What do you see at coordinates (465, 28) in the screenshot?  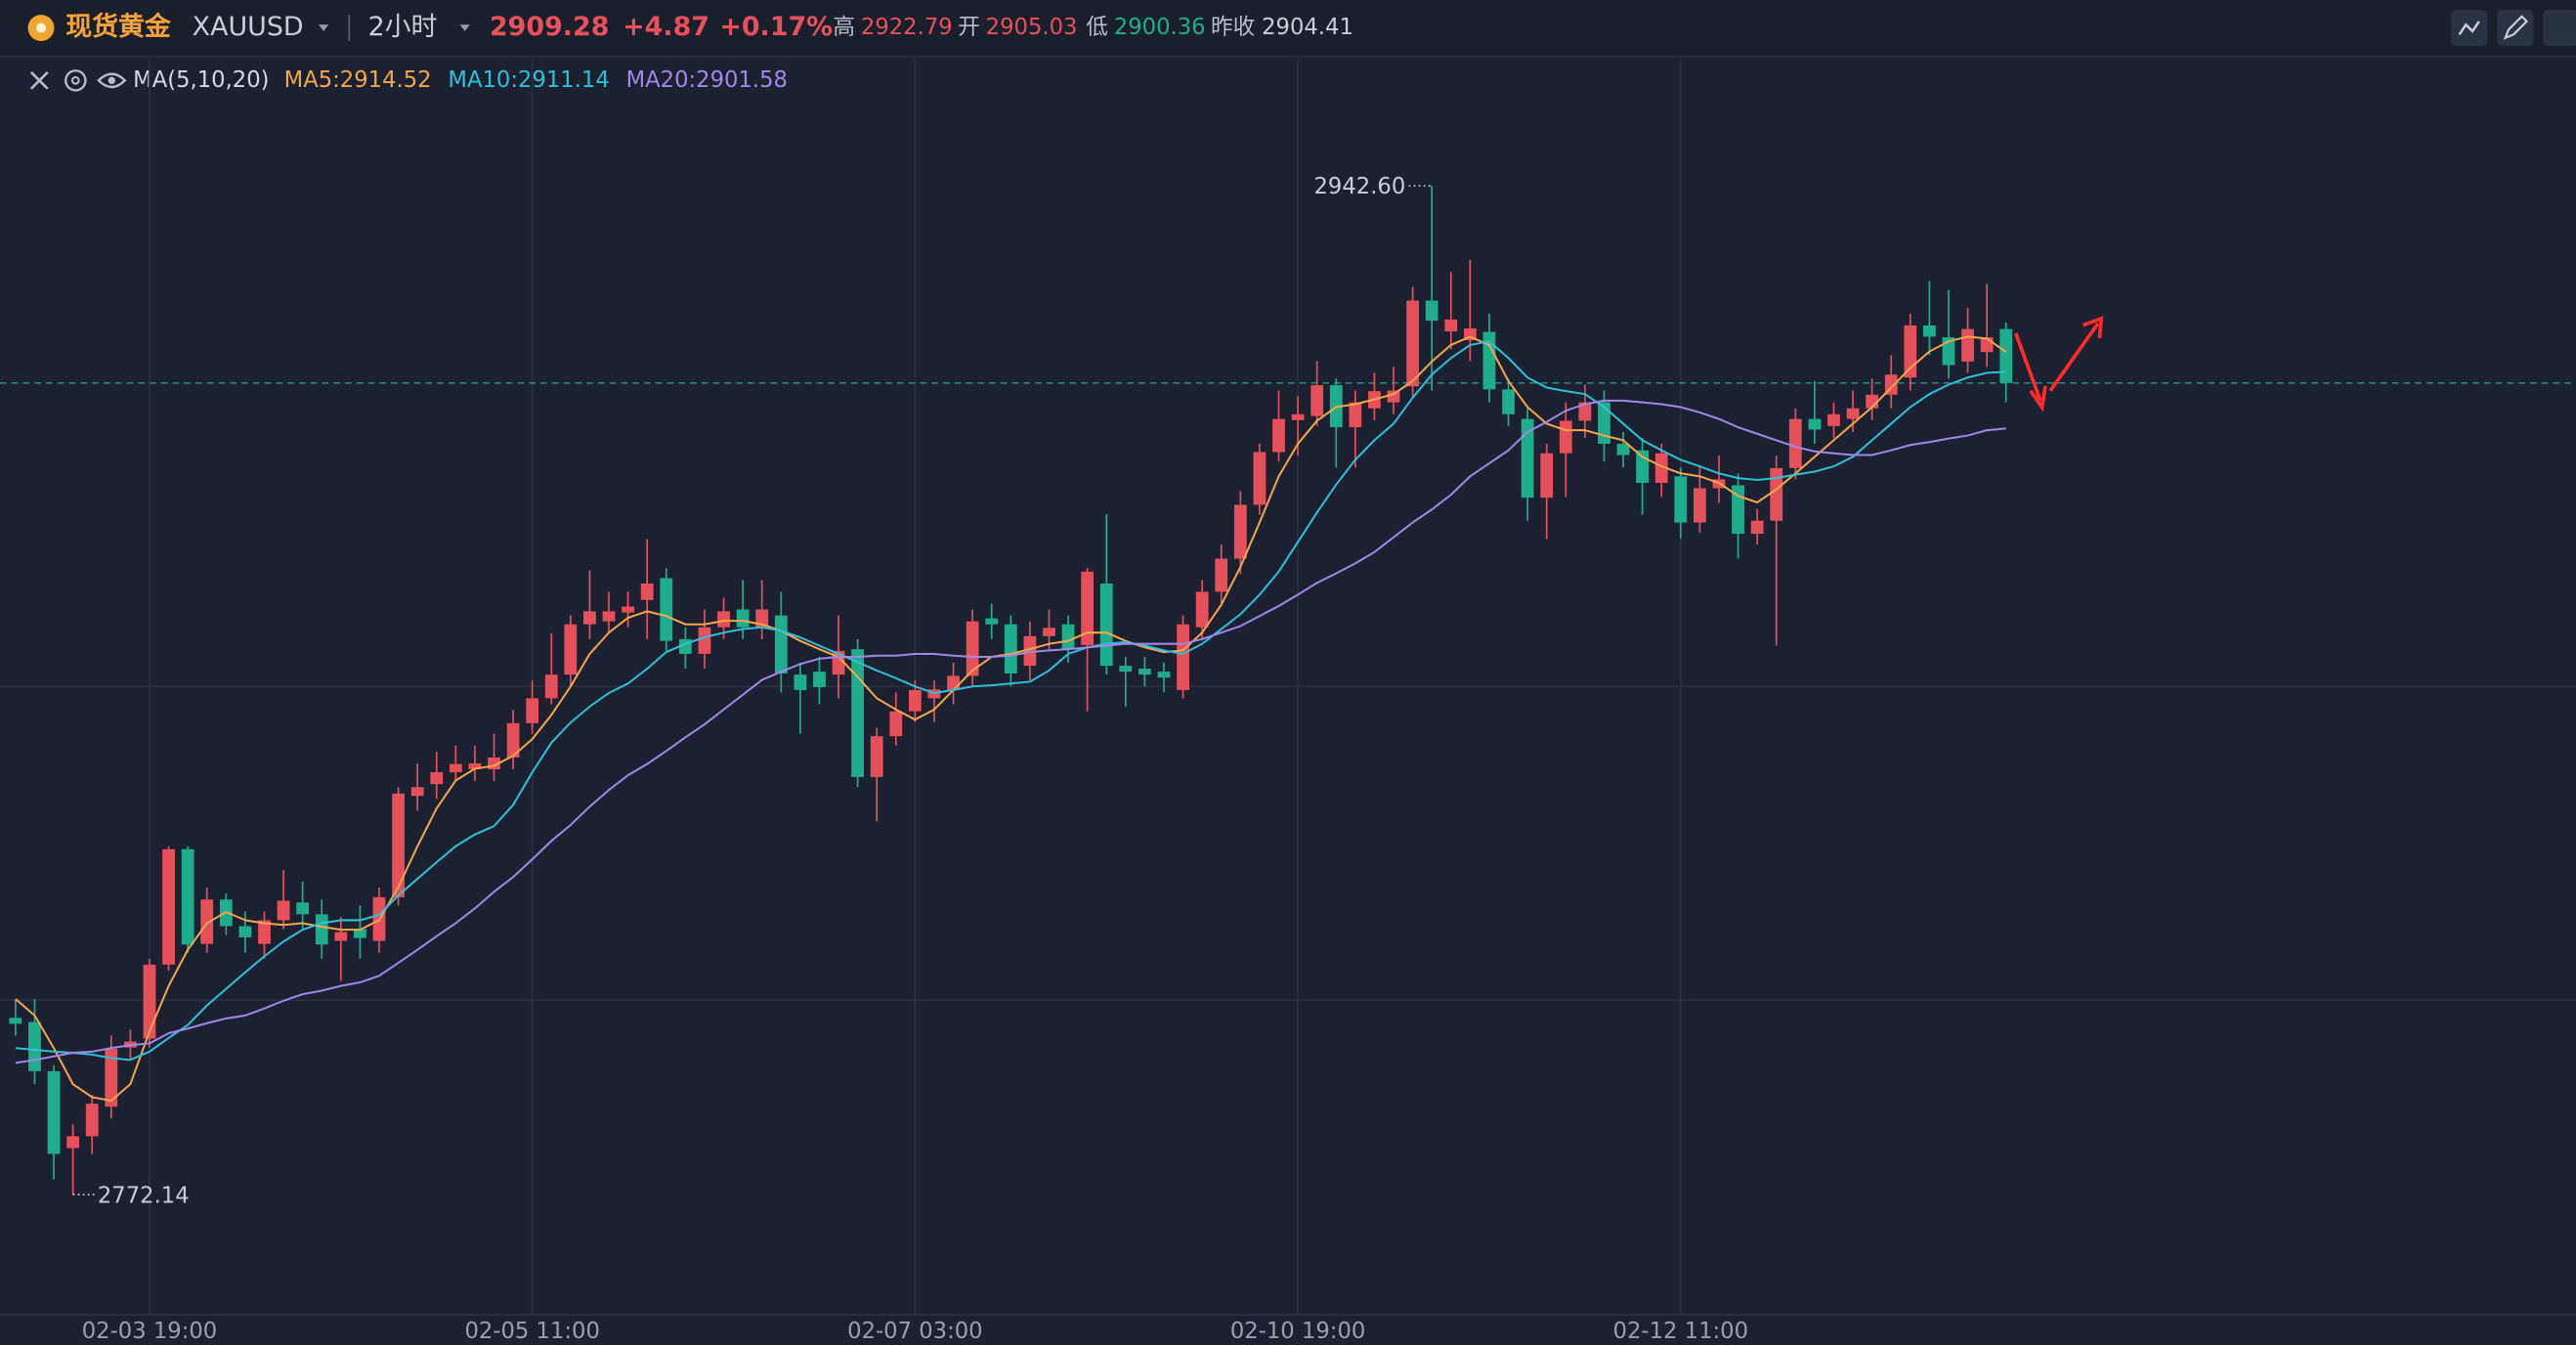 I see `interval-dropdown` at bounding box center [465, 28].